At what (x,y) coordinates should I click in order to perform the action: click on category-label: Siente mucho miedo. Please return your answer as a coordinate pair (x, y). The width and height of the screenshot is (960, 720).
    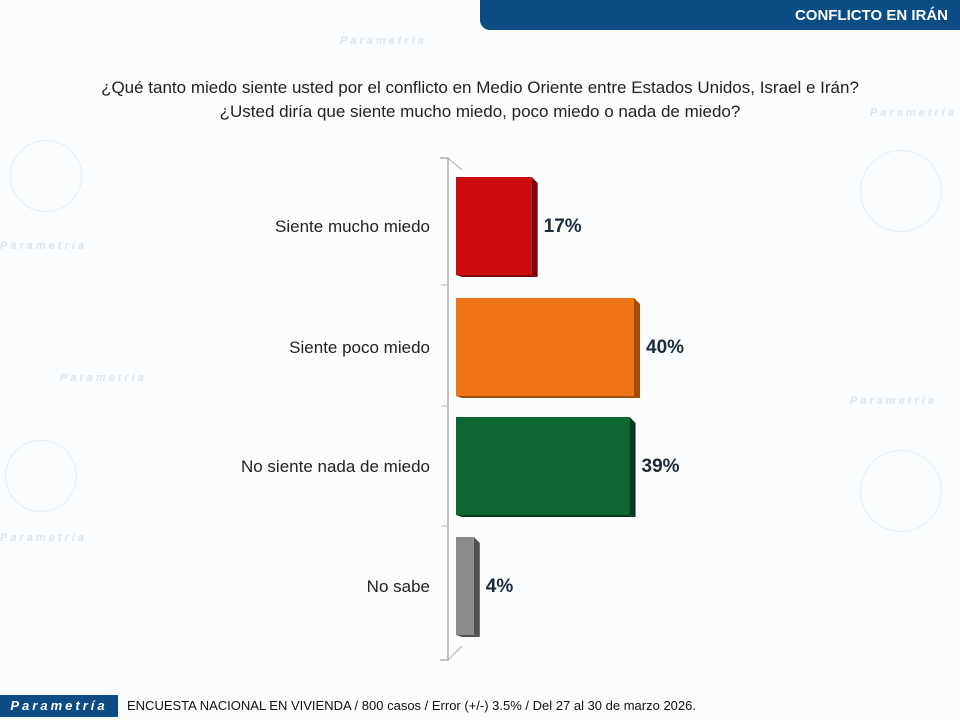
    Looking at the image, I should click on (352, 226).